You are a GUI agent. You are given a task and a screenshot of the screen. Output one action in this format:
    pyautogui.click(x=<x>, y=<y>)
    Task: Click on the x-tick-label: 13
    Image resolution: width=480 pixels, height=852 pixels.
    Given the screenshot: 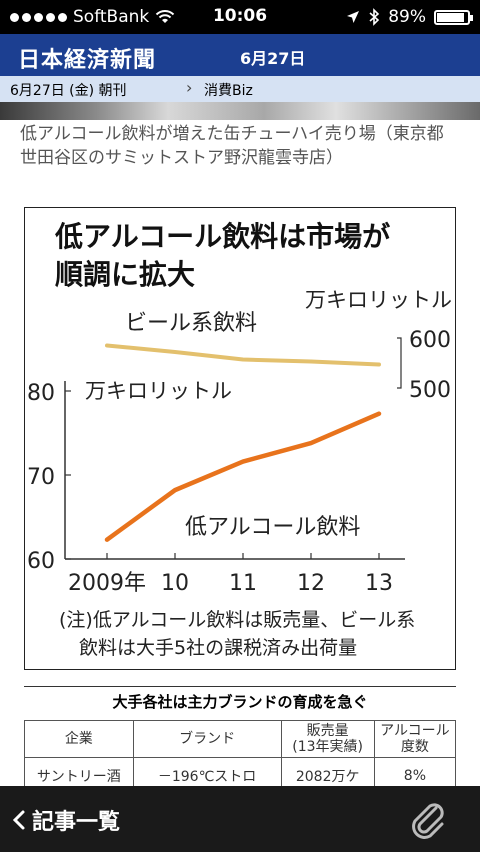 What is the action you would take?
    pyautogui.click(x=379, y=583)
    